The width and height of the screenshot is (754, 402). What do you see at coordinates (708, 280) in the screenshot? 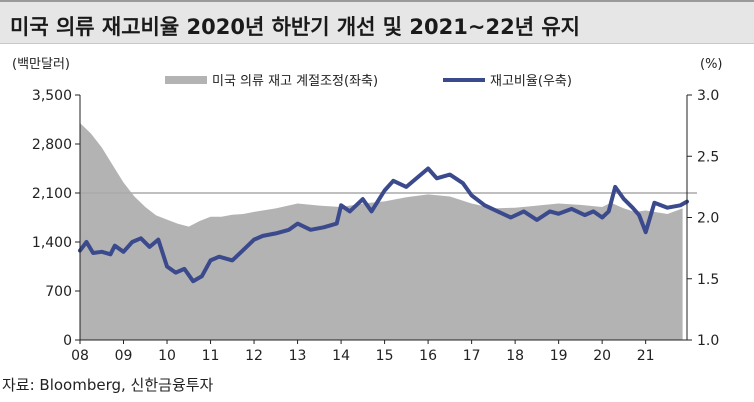
I see `y-right-tick-label: 1.5` at bounding box center [708, 280].